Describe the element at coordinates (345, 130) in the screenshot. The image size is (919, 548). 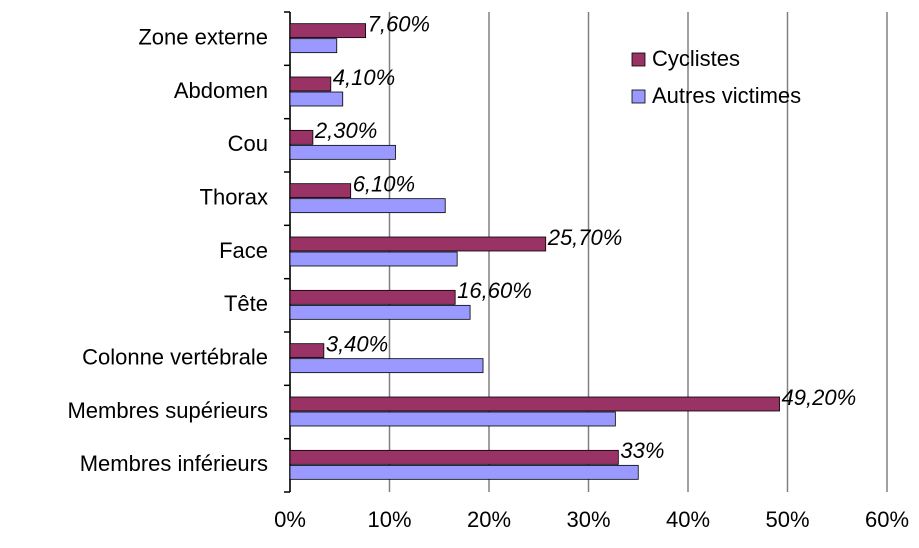
I see `value-label: 2,30%` at that location.